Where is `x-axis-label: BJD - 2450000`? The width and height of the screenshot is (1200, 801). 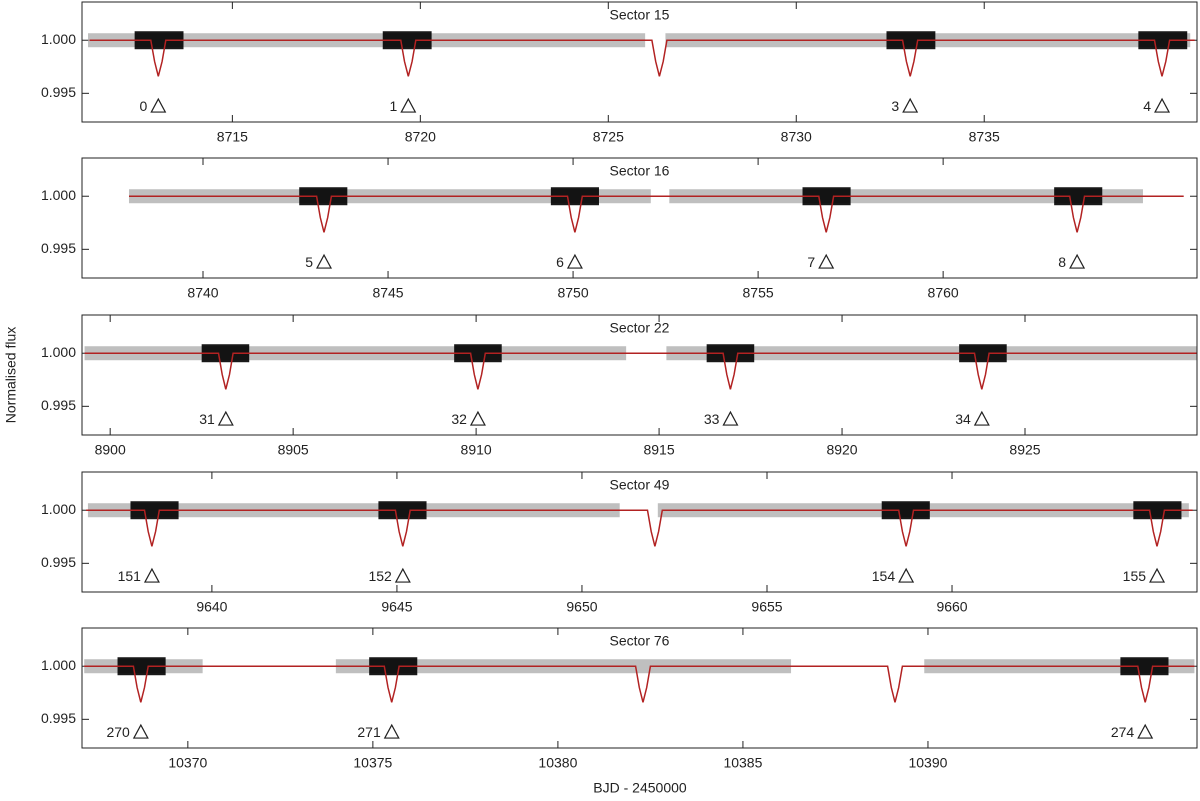
x-axis-label: BJD - 2450000 is located at coordinates (640, 788).